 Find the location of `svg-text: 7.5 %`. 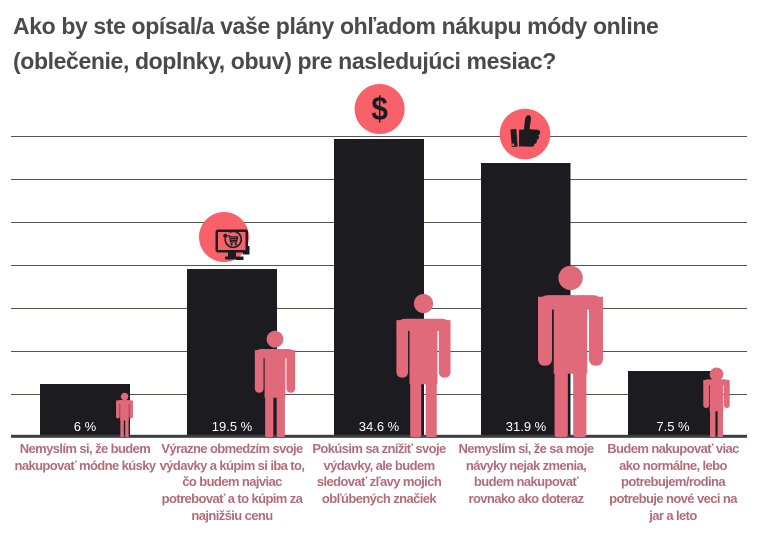

svg-text: 7.5 % is located at coordinates (673, 426).